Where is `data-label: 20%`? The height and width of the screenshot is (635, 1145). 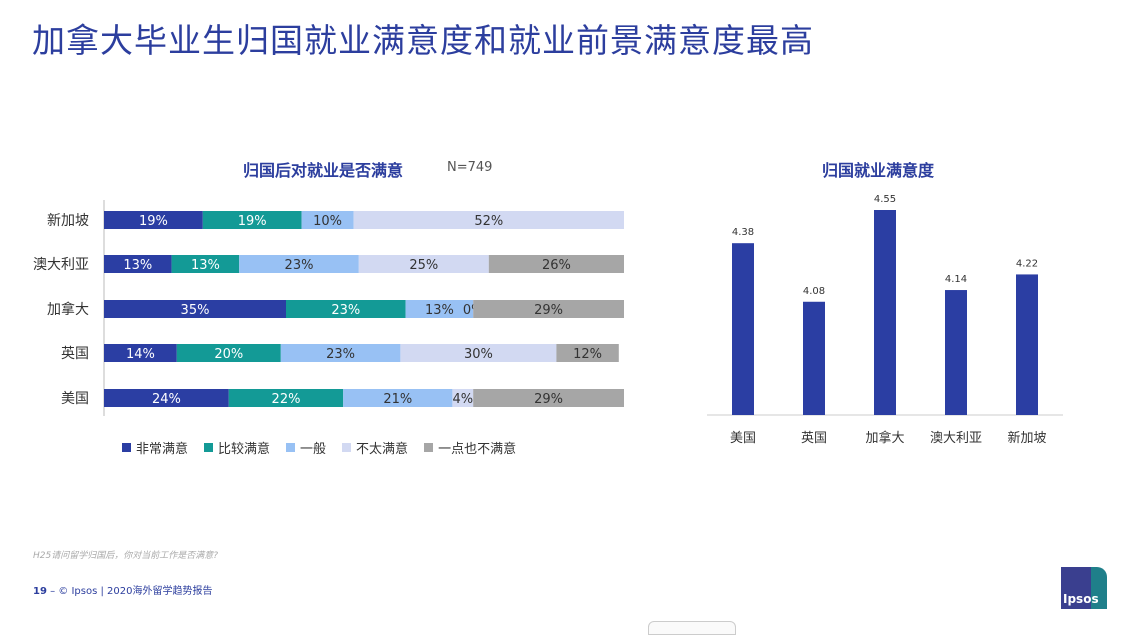
data-label: 20% is located at coordinates (228, 354).